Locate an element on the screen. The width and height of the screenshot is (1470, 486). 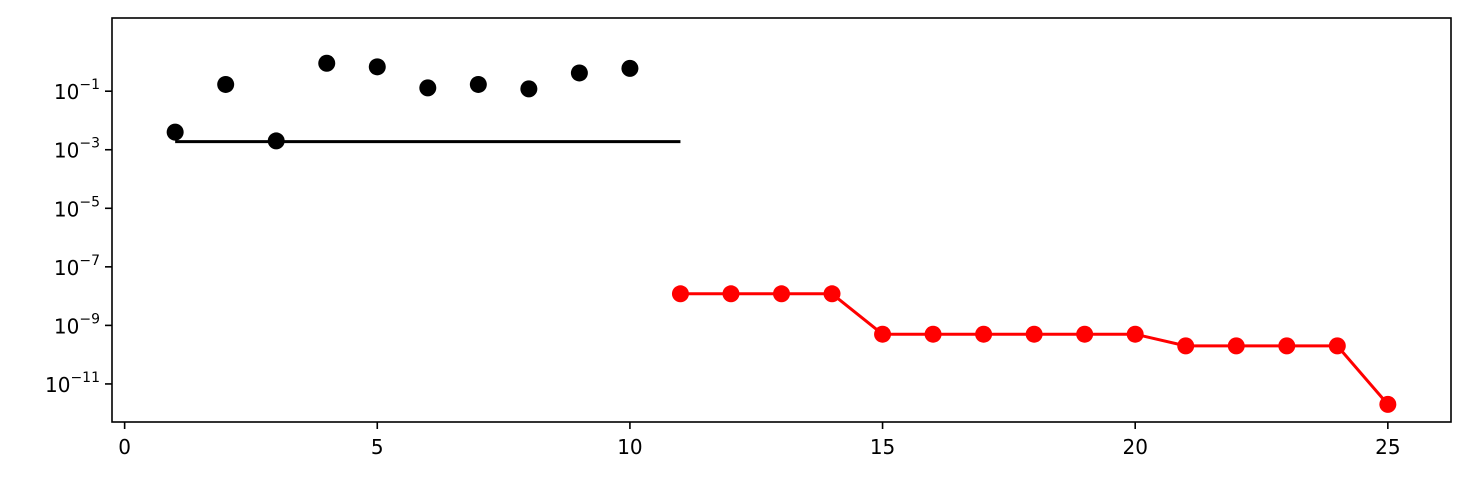
y-tick-exponent: −11 is located at coordinates (85, 378).